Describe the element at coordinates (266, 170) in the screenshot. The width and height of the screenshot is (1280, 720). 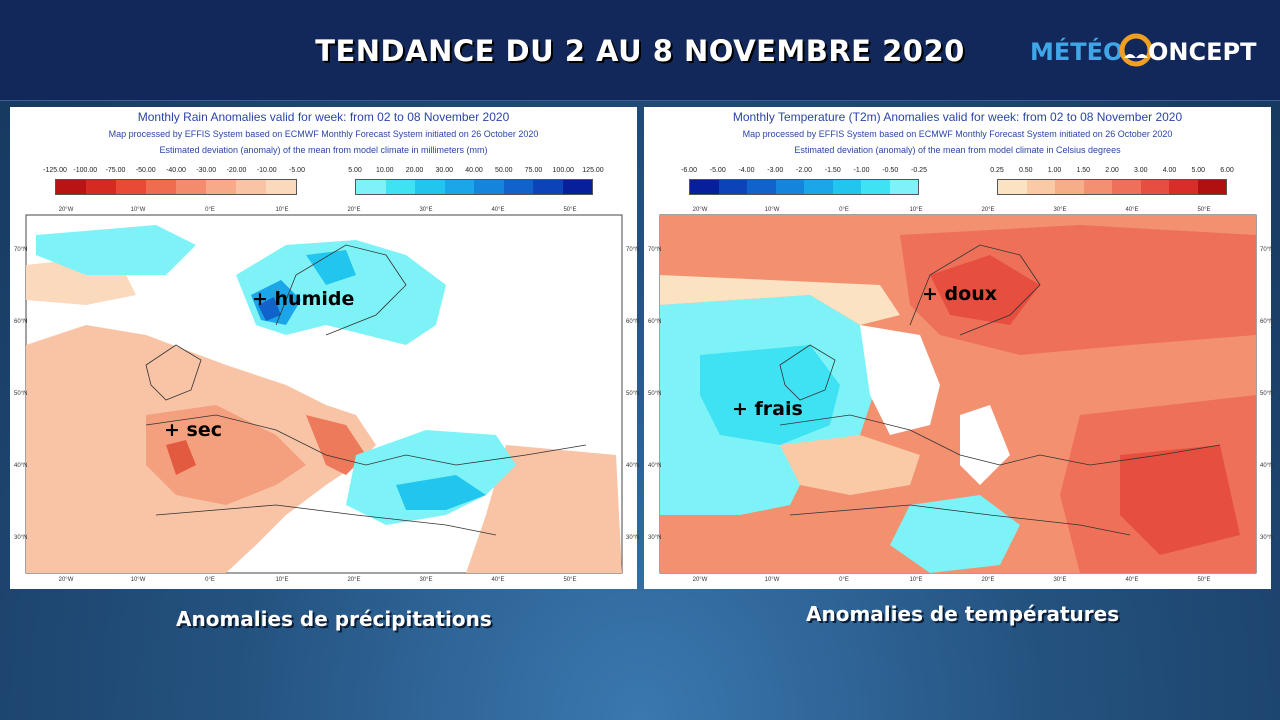
I see `colorbar-tick-label: -10.00` at that location.